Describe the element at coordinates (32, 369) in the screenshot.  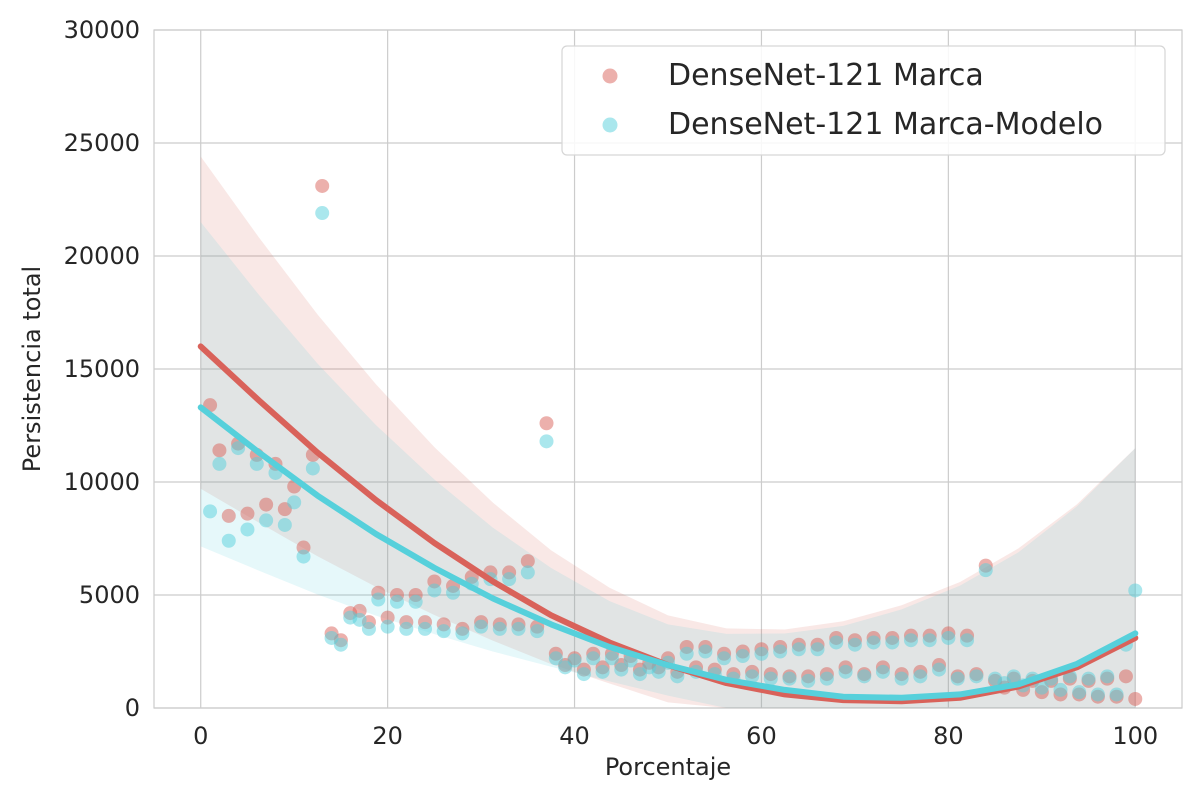
I see `y-axis-label: Persistencia total` at that location.